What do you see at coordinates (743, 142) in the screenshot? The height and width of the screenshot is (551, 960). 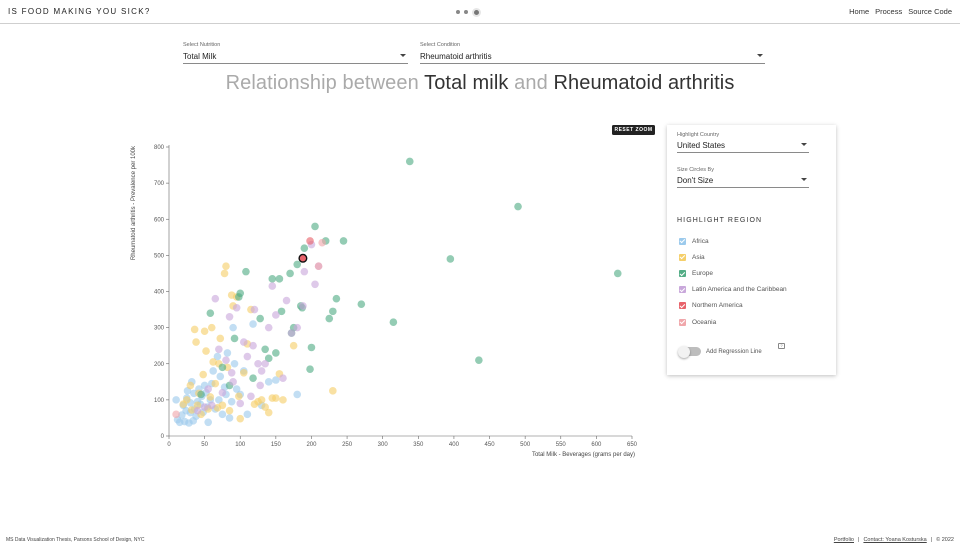 I see `highlight-country-select: Highlight Country United States` at bounding box center [743, 142].